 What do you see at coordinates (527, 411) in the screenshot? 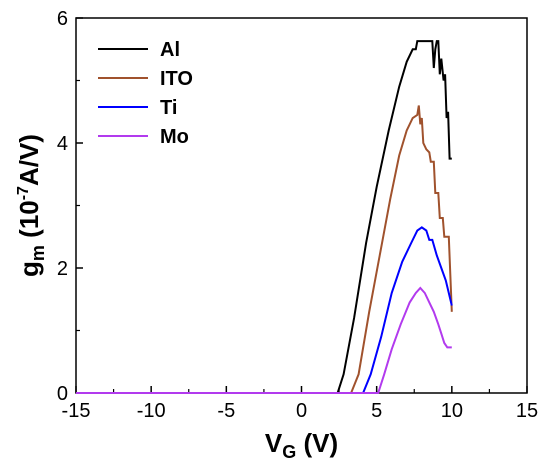
I see `x-tick-label: 15` at bounding box center [527, 411].